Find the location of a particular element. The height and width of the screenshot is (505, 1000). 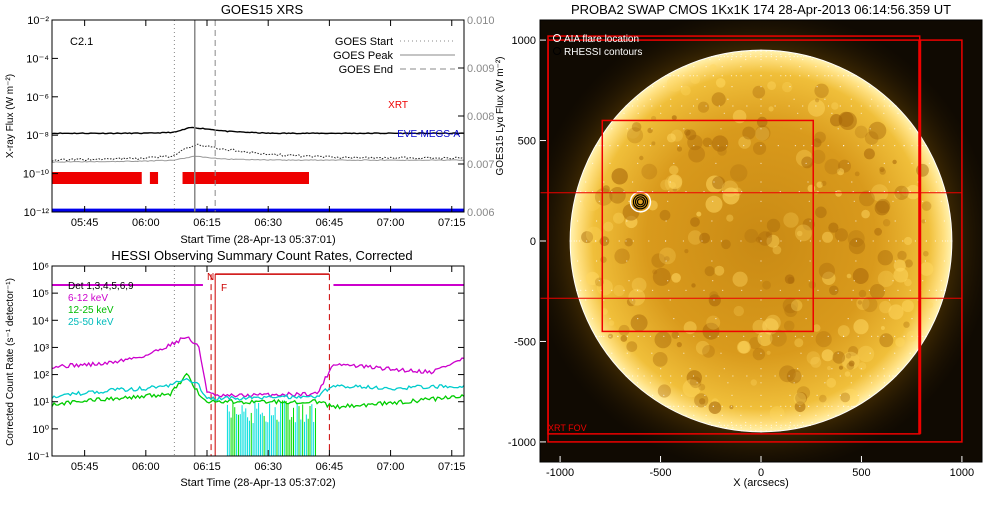

legend-goes-peak: GOES Peak is located at coordinates (363, 56).